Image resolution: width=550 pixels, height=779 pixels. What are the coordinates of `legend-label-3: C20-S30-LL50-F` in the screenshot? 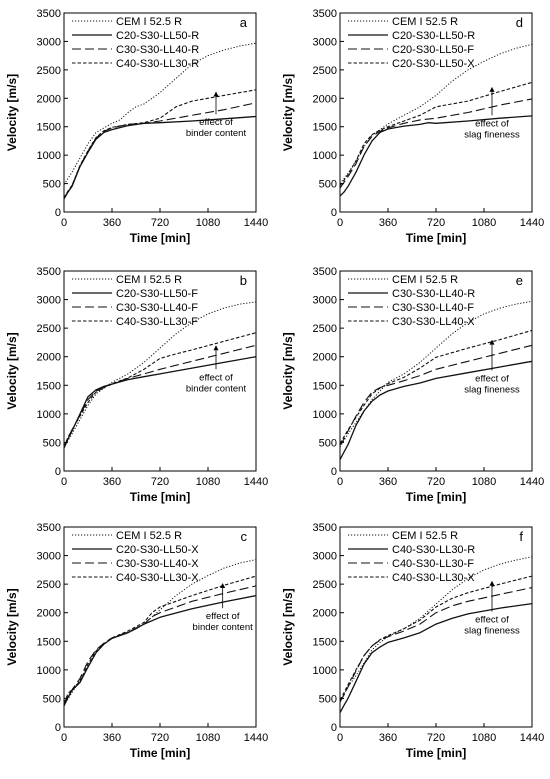 It's located at (433, 50).